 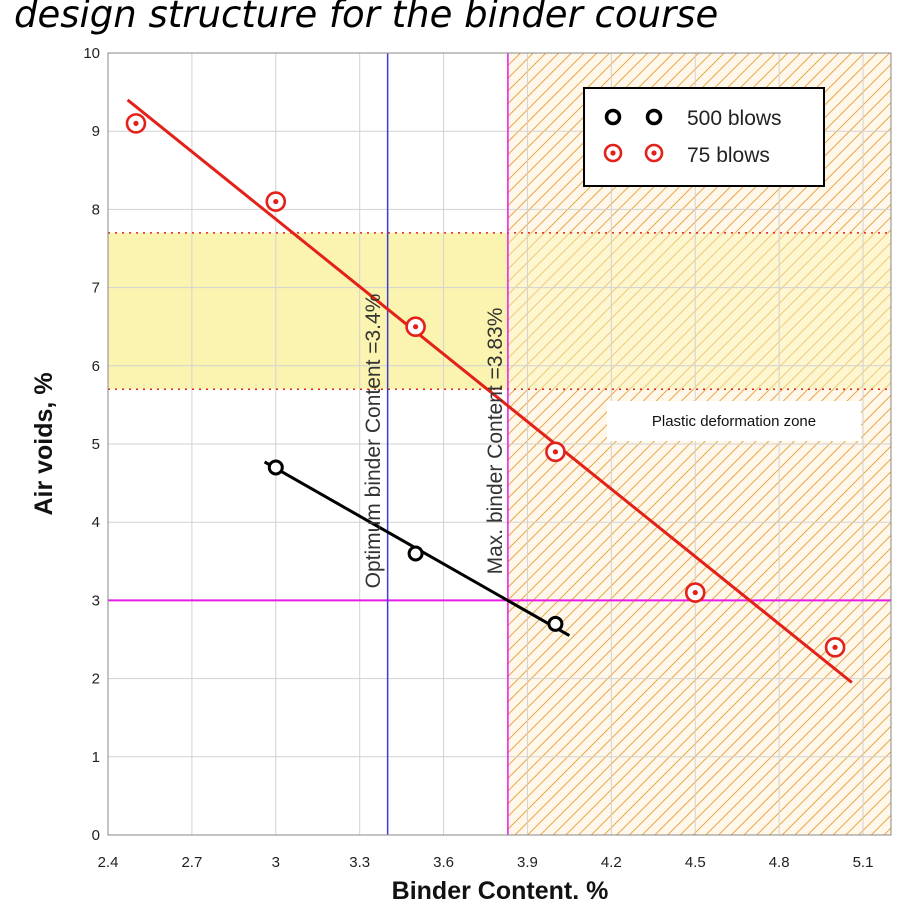 What do you see at coordinates (96, 444) in the screenshot?
I see `y-tick-label: 5` at bounding box center [96, 444].